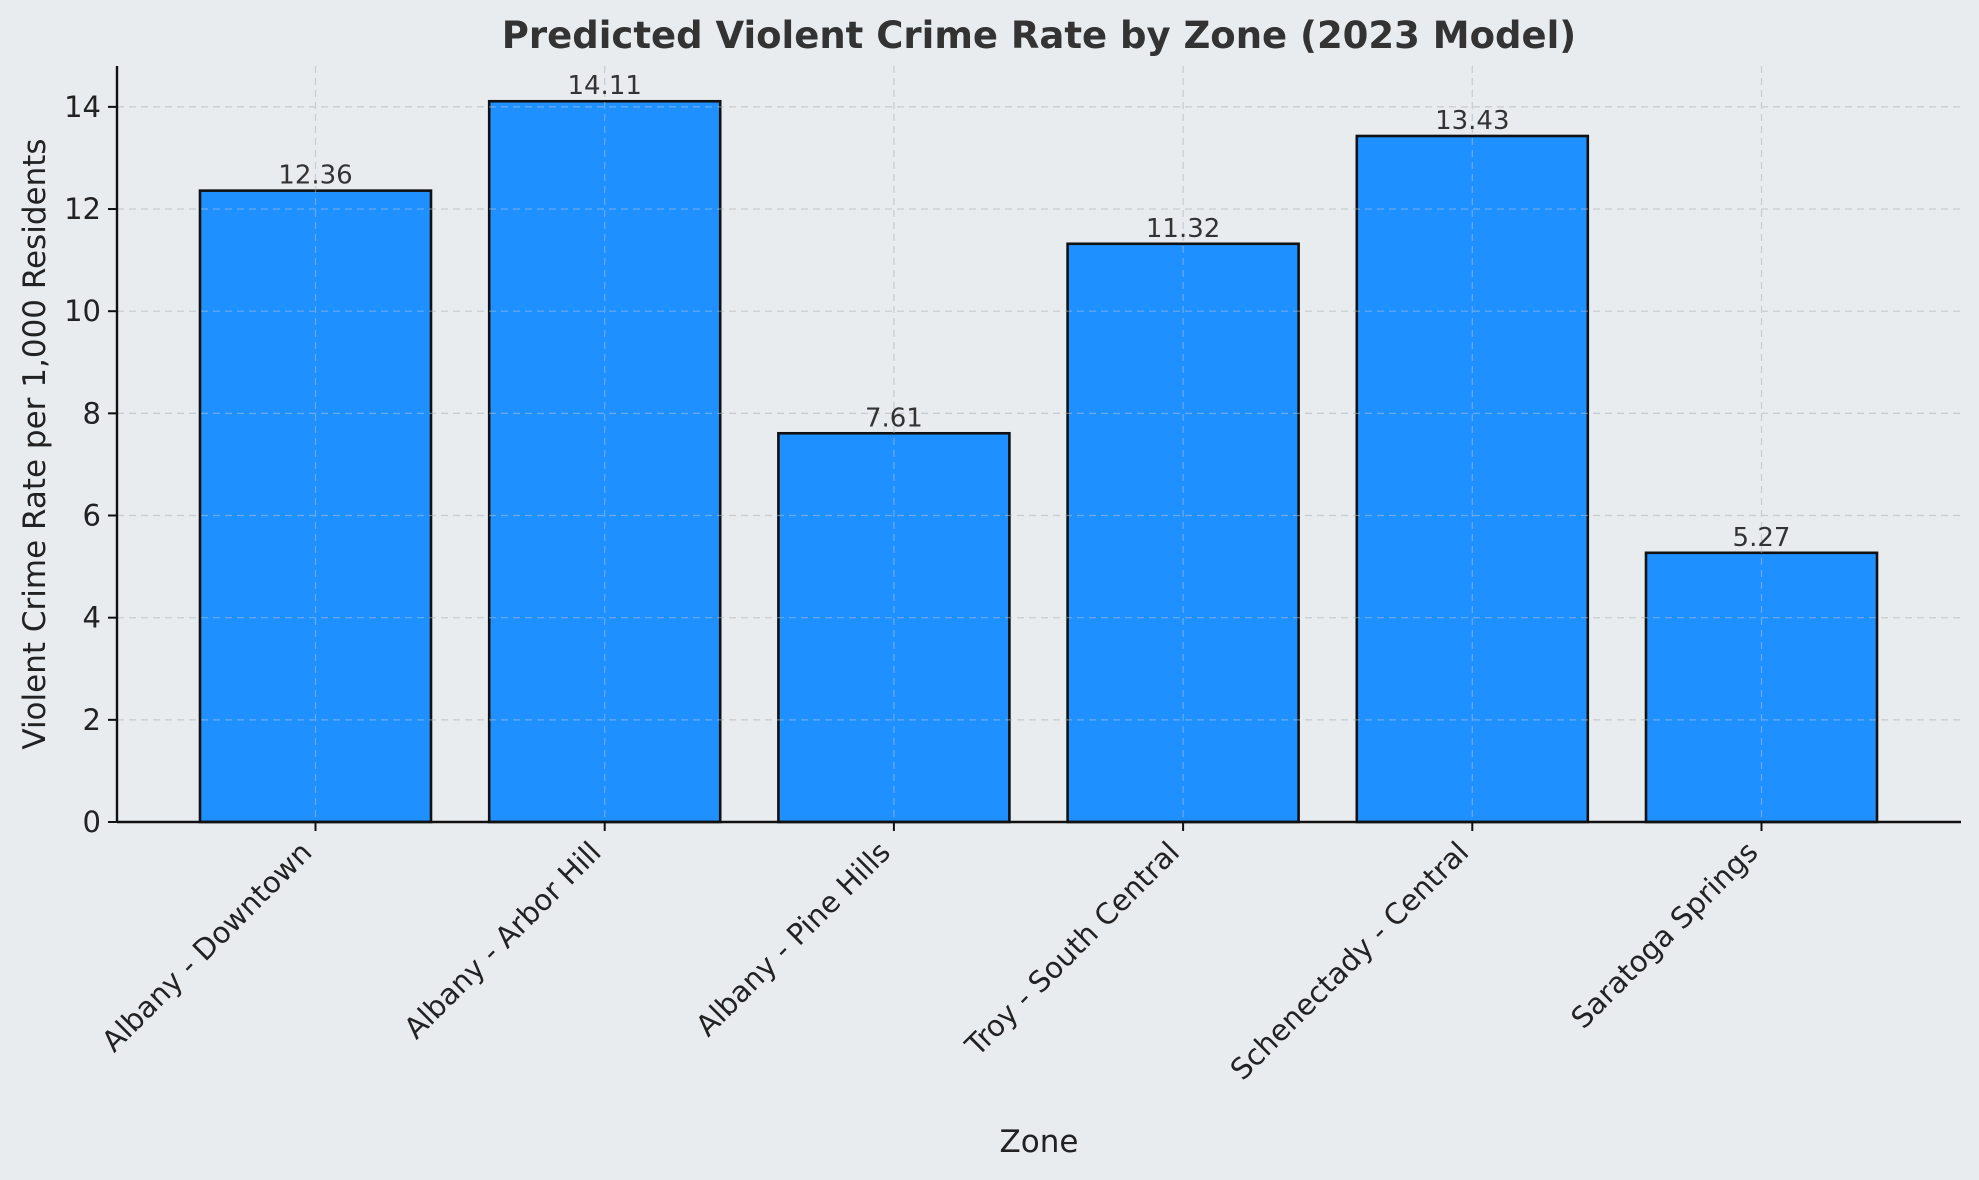 The width and height of the screenshot is (1979, 1180). I want to click on data-label: 13.43, so click(1472, 121).